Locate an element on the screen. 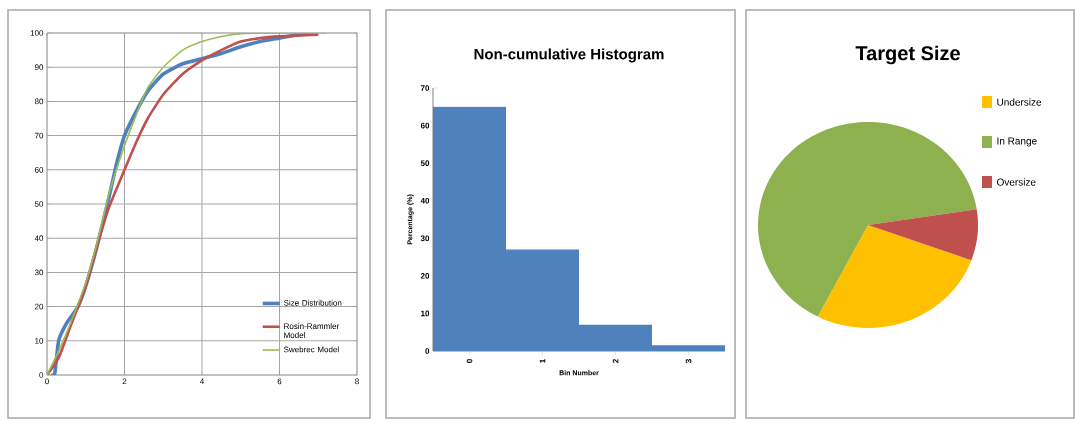 Image resolution: width=1076 pixels, height=423 pixels. y-tick-label: 100 is located at coordinates (37, 33).